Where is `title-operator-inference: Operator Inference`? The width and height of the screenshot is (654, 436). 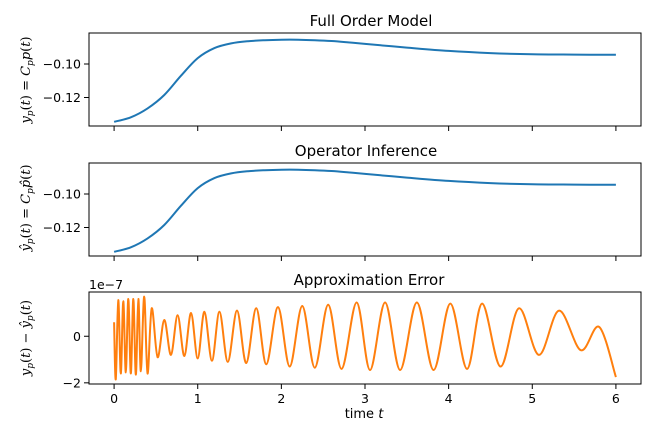
title-operator-inference: Operator Inference is located at coordinates (366, 151).